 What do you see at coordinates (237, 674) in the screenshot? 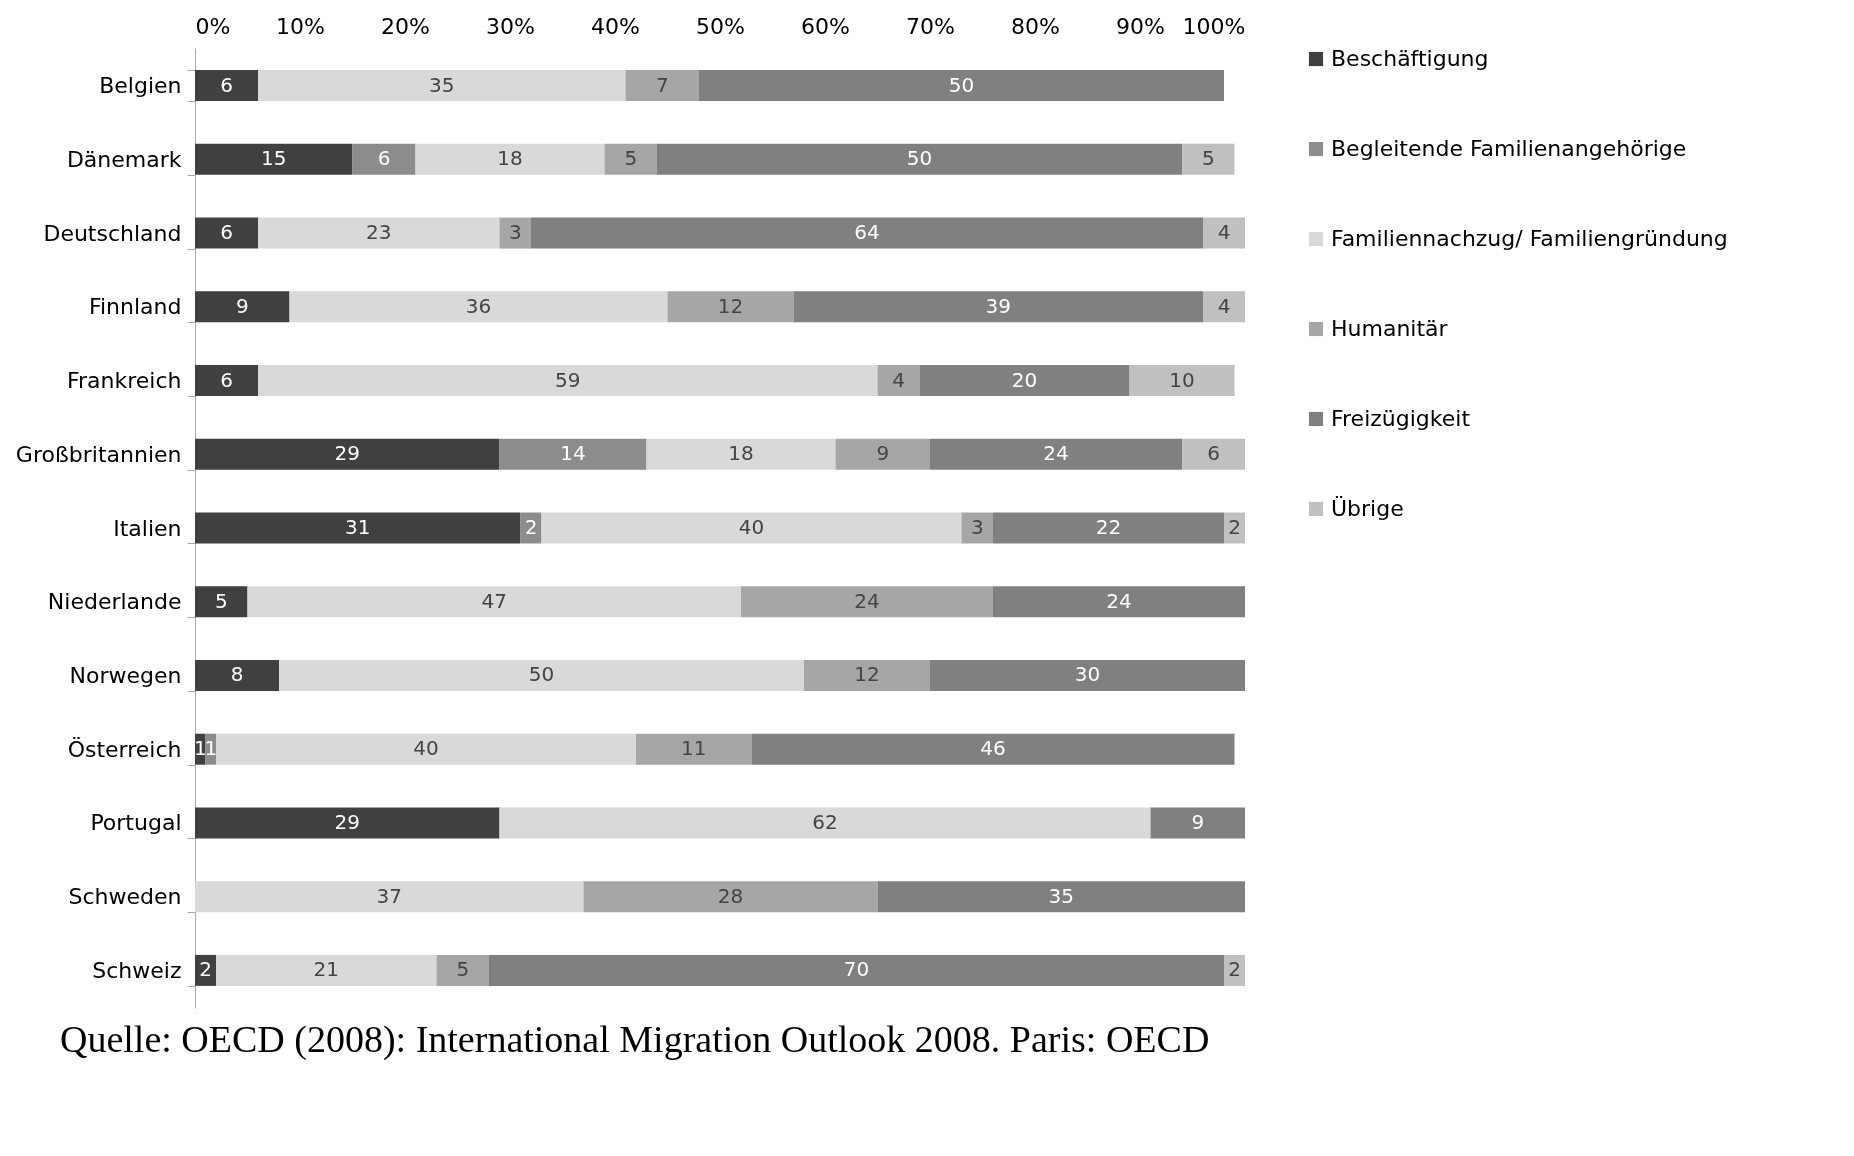
I see `data-label: 8` at bounding box center [237, 674].